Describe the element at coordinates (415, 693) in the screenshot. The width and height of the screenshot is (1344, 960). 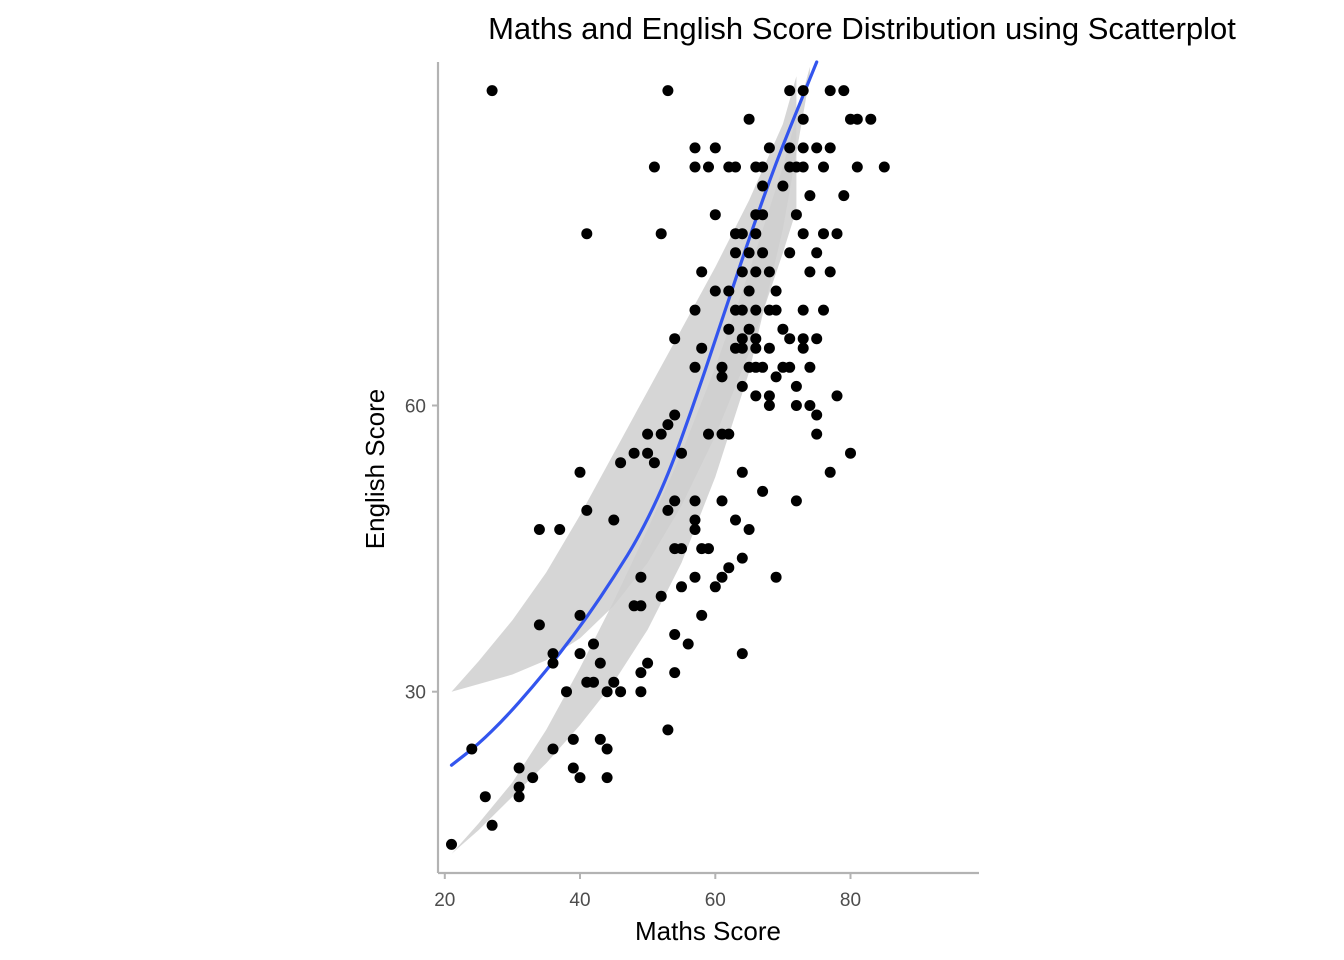
I see `y-tick-label: 30` at that location.